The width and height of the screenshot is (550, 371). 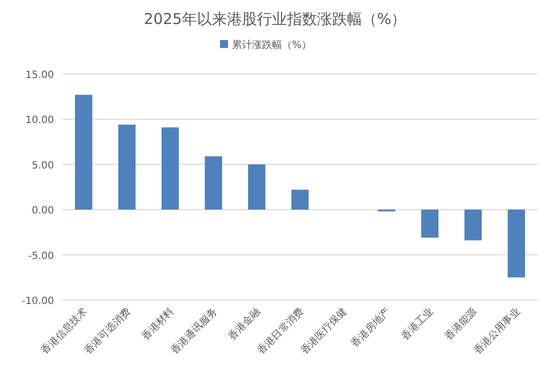 I want to click on y-tick-label: 5.00, so click(x=43, y=166).